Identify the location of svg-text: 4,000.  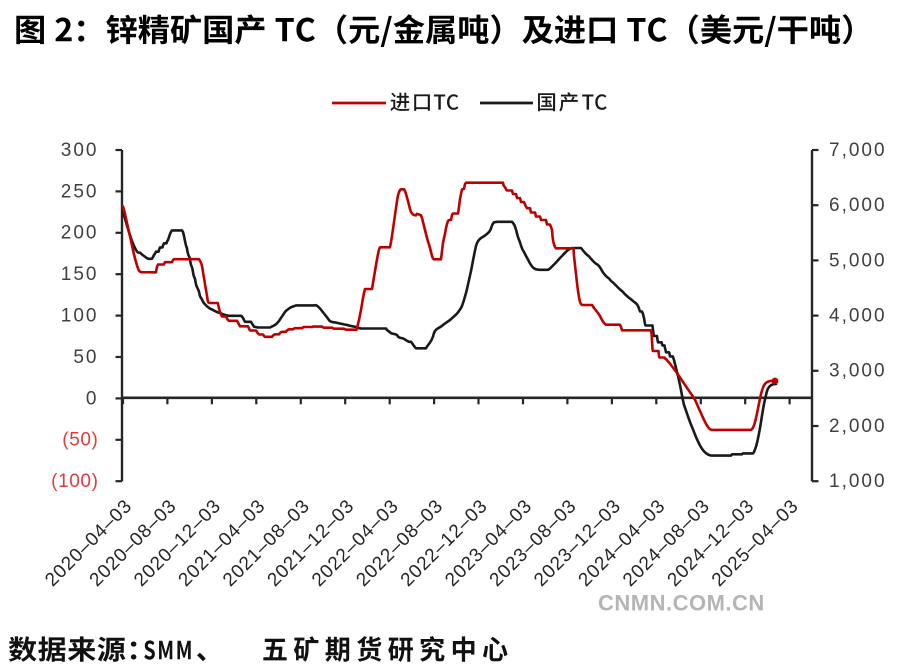
(858, 316).